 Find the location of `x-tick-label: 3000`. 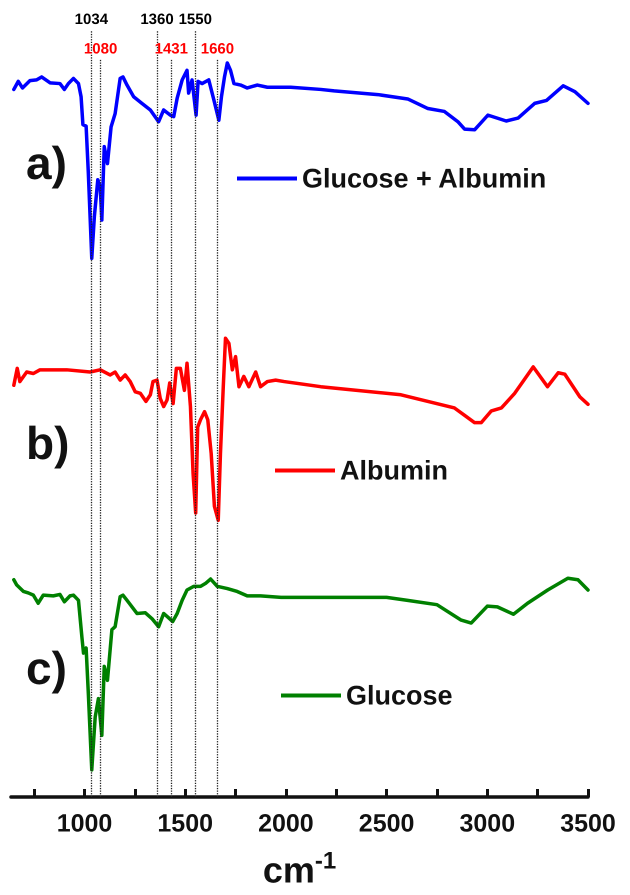

x-tick-label: 3000 is located at coordinates (487, 824).